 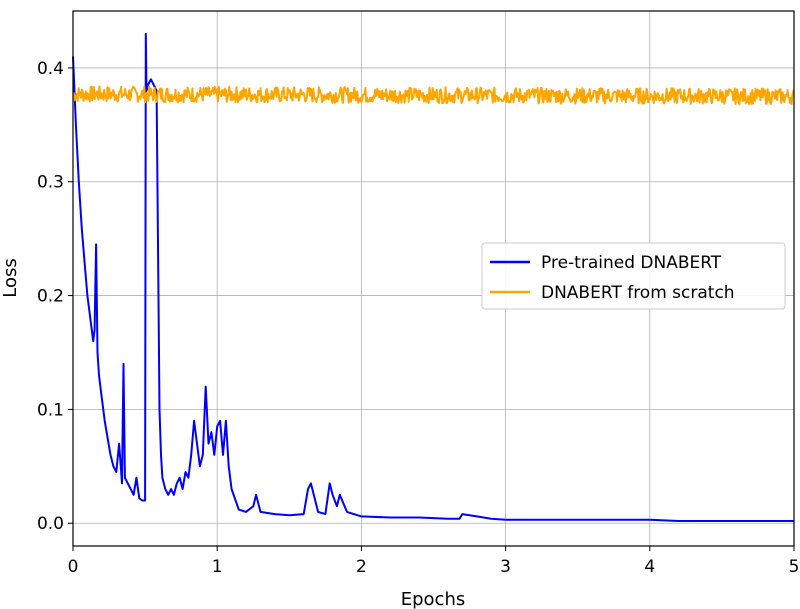 What do you see at coordinates (649, 567) in the screenshot?
I see `x-tick-label: 4` at bounding box center [649, 567].